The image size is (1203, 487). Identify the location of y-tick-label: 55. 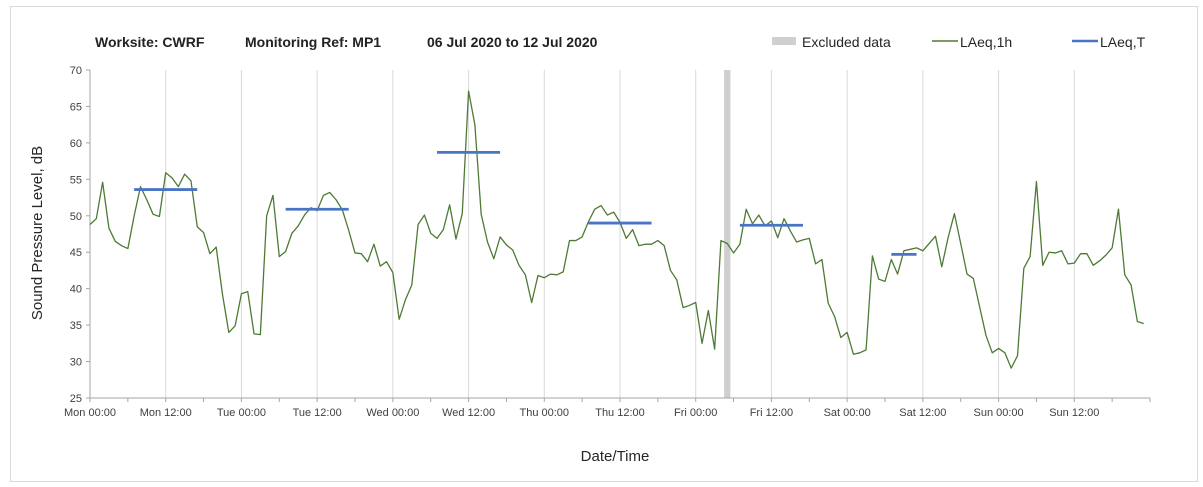
(76, 180).